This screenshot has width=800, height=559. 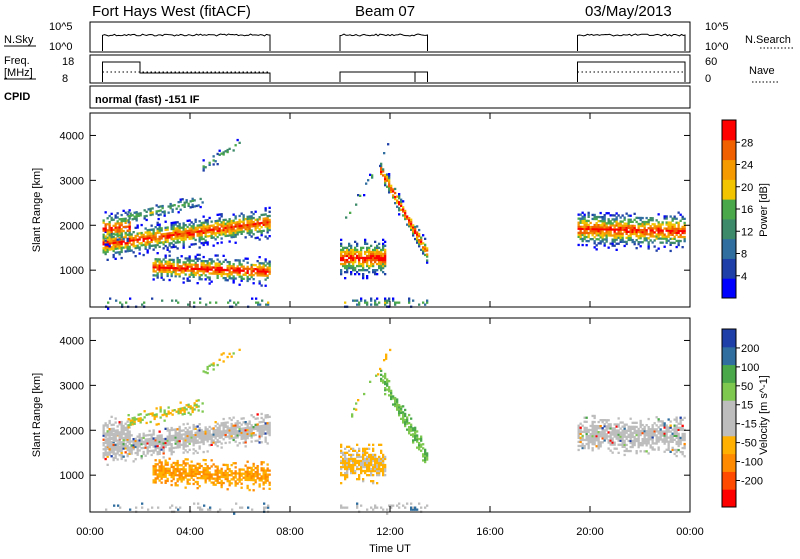 I want to click on nave-tick-bottom: 0, so click(x=708, y=79).